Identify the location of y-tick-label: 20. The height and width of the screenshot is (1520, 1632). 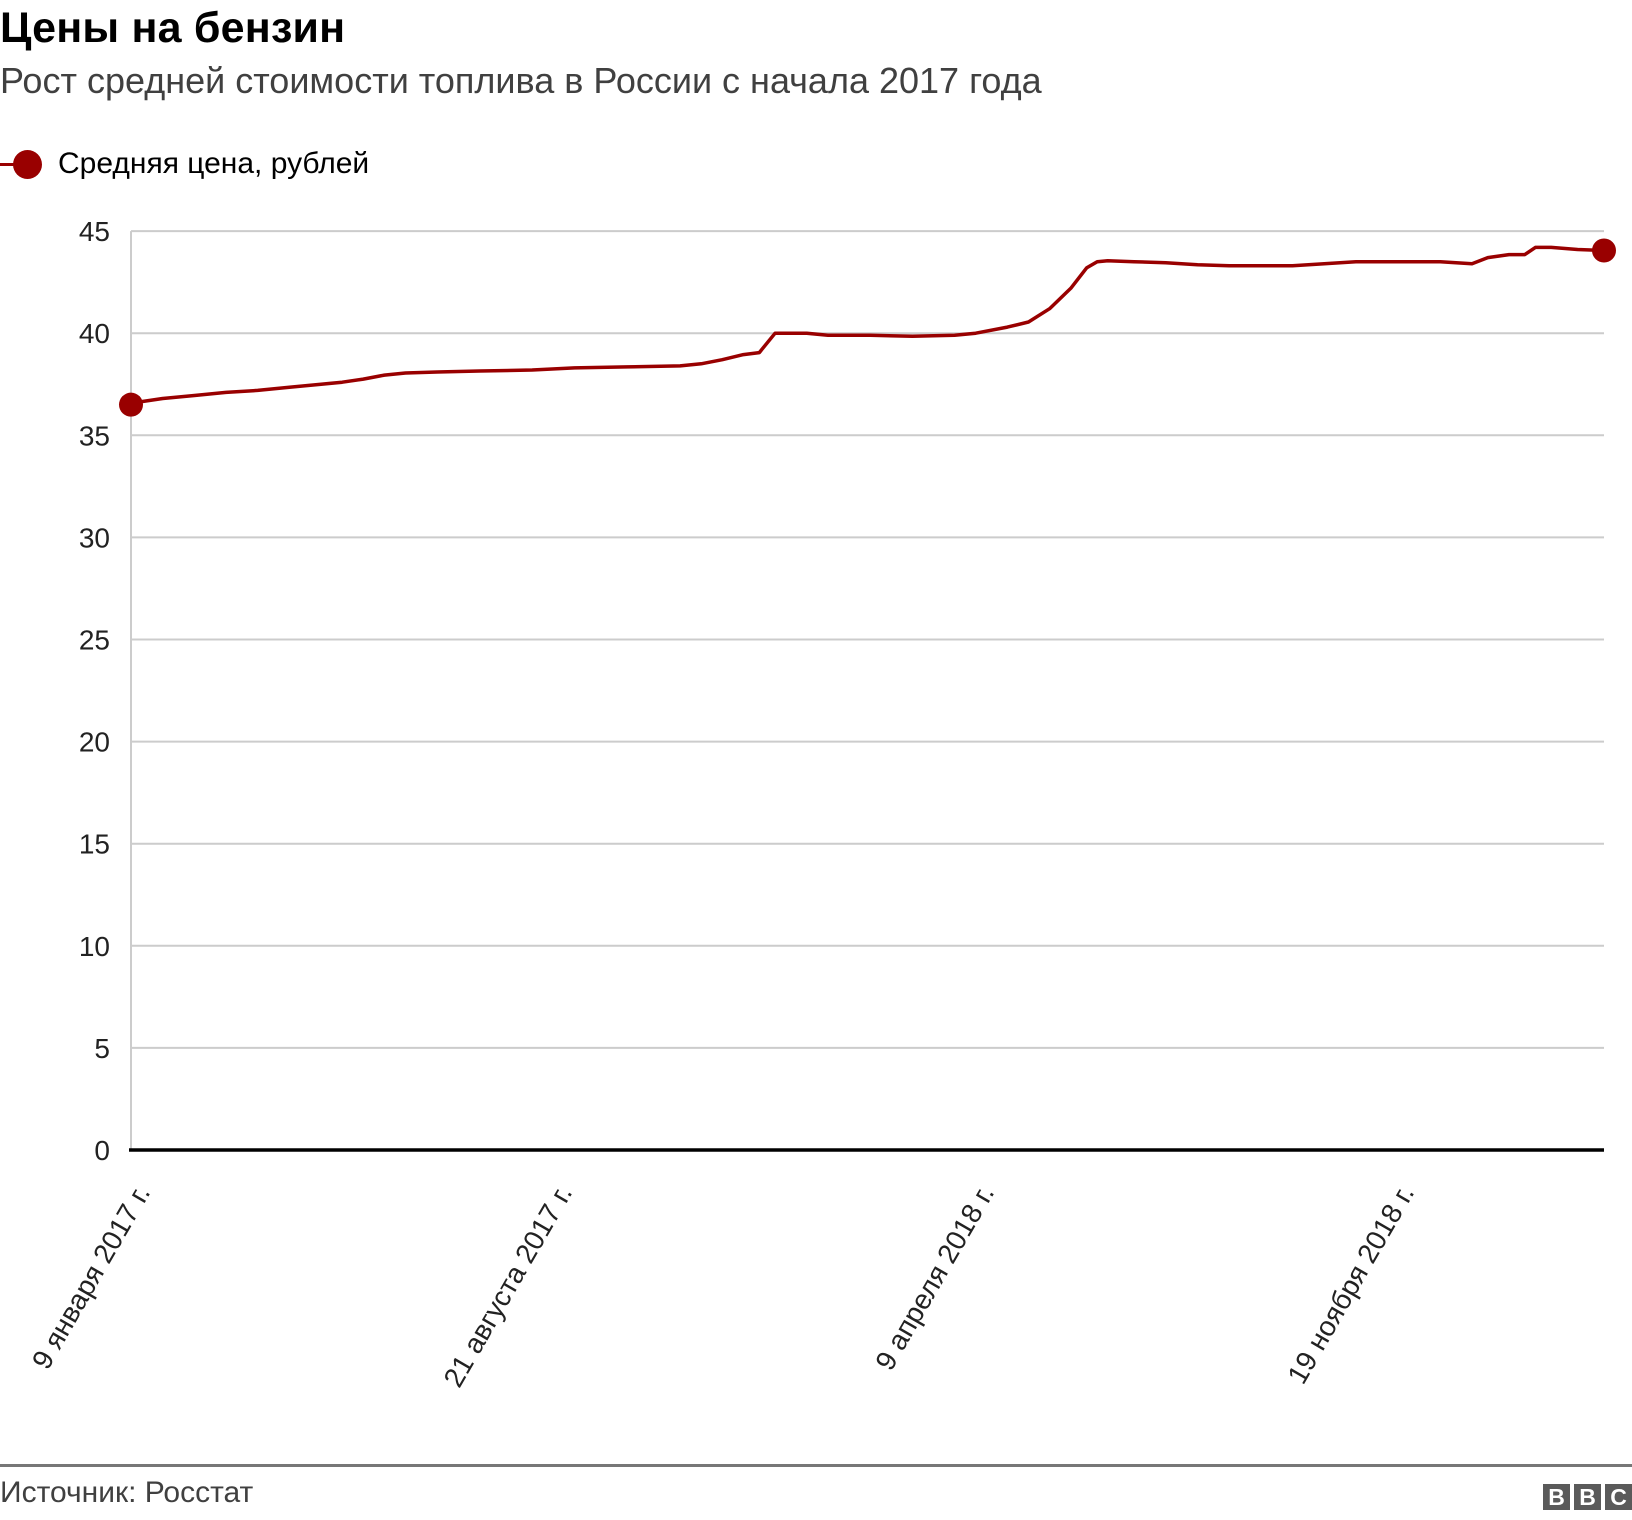
(94, 742).